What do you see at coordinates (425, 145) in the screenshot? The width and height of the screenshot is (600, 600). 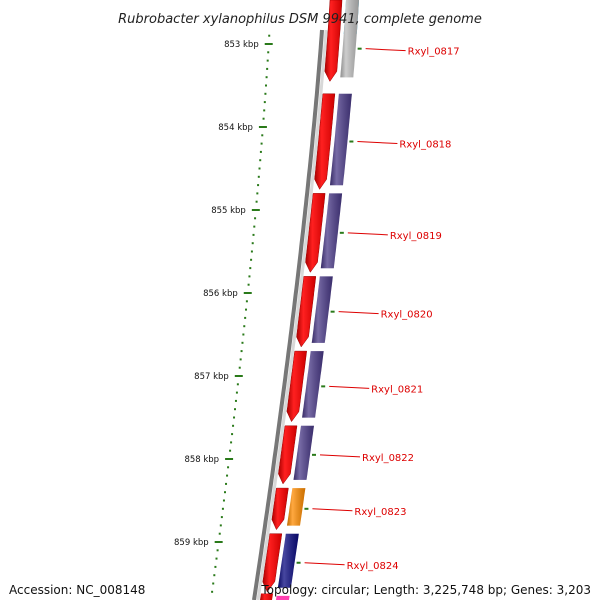 I see `gene-label: Rxyl_0818` at bounding box center [425, 145].